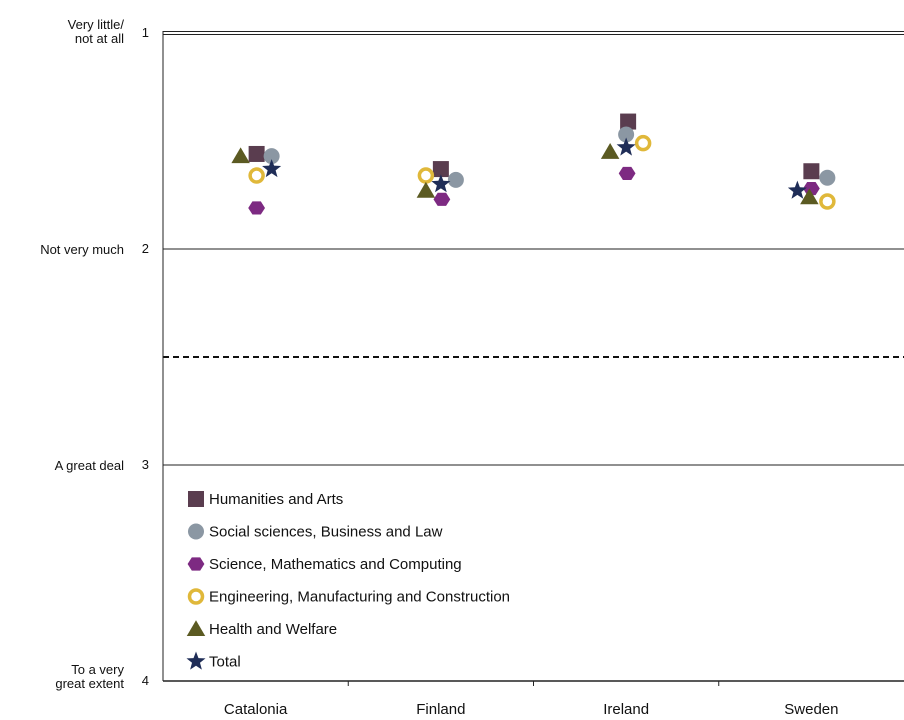  I want to click on x-tick-label: Ireland, so click(626, 709).